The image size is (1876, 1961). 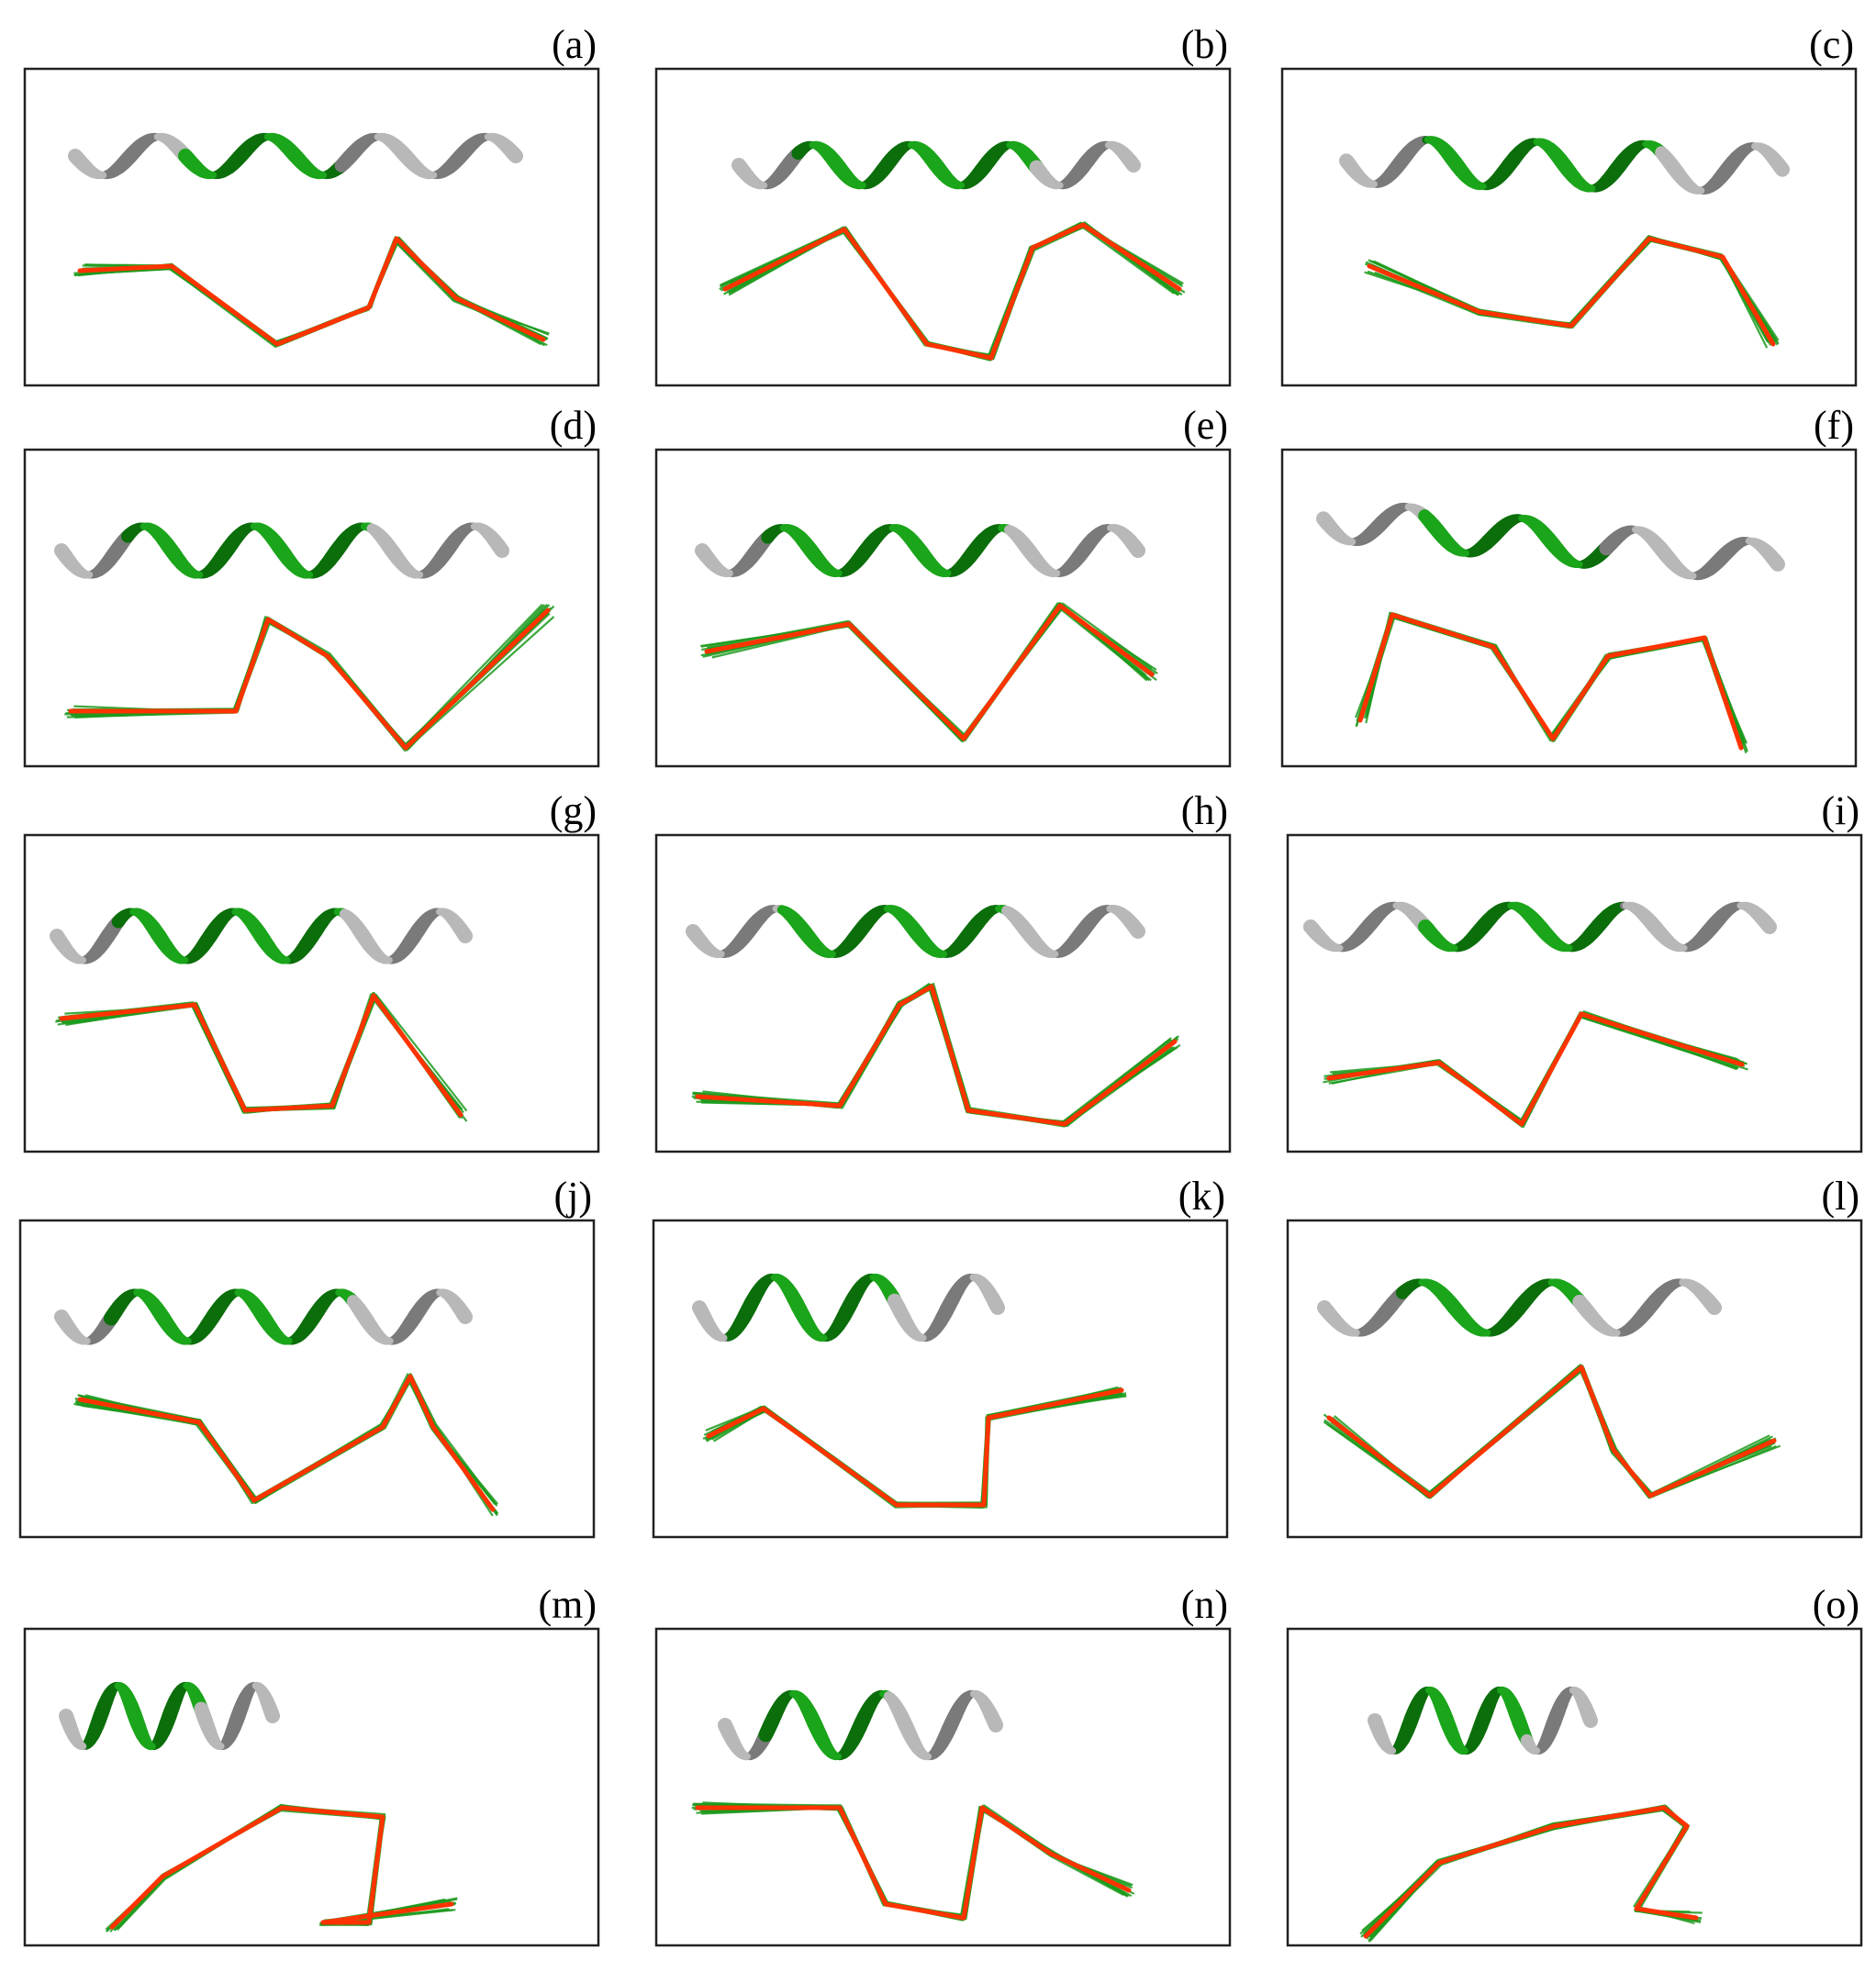 I want to click on panel: (h), so click(x=943, y=970).